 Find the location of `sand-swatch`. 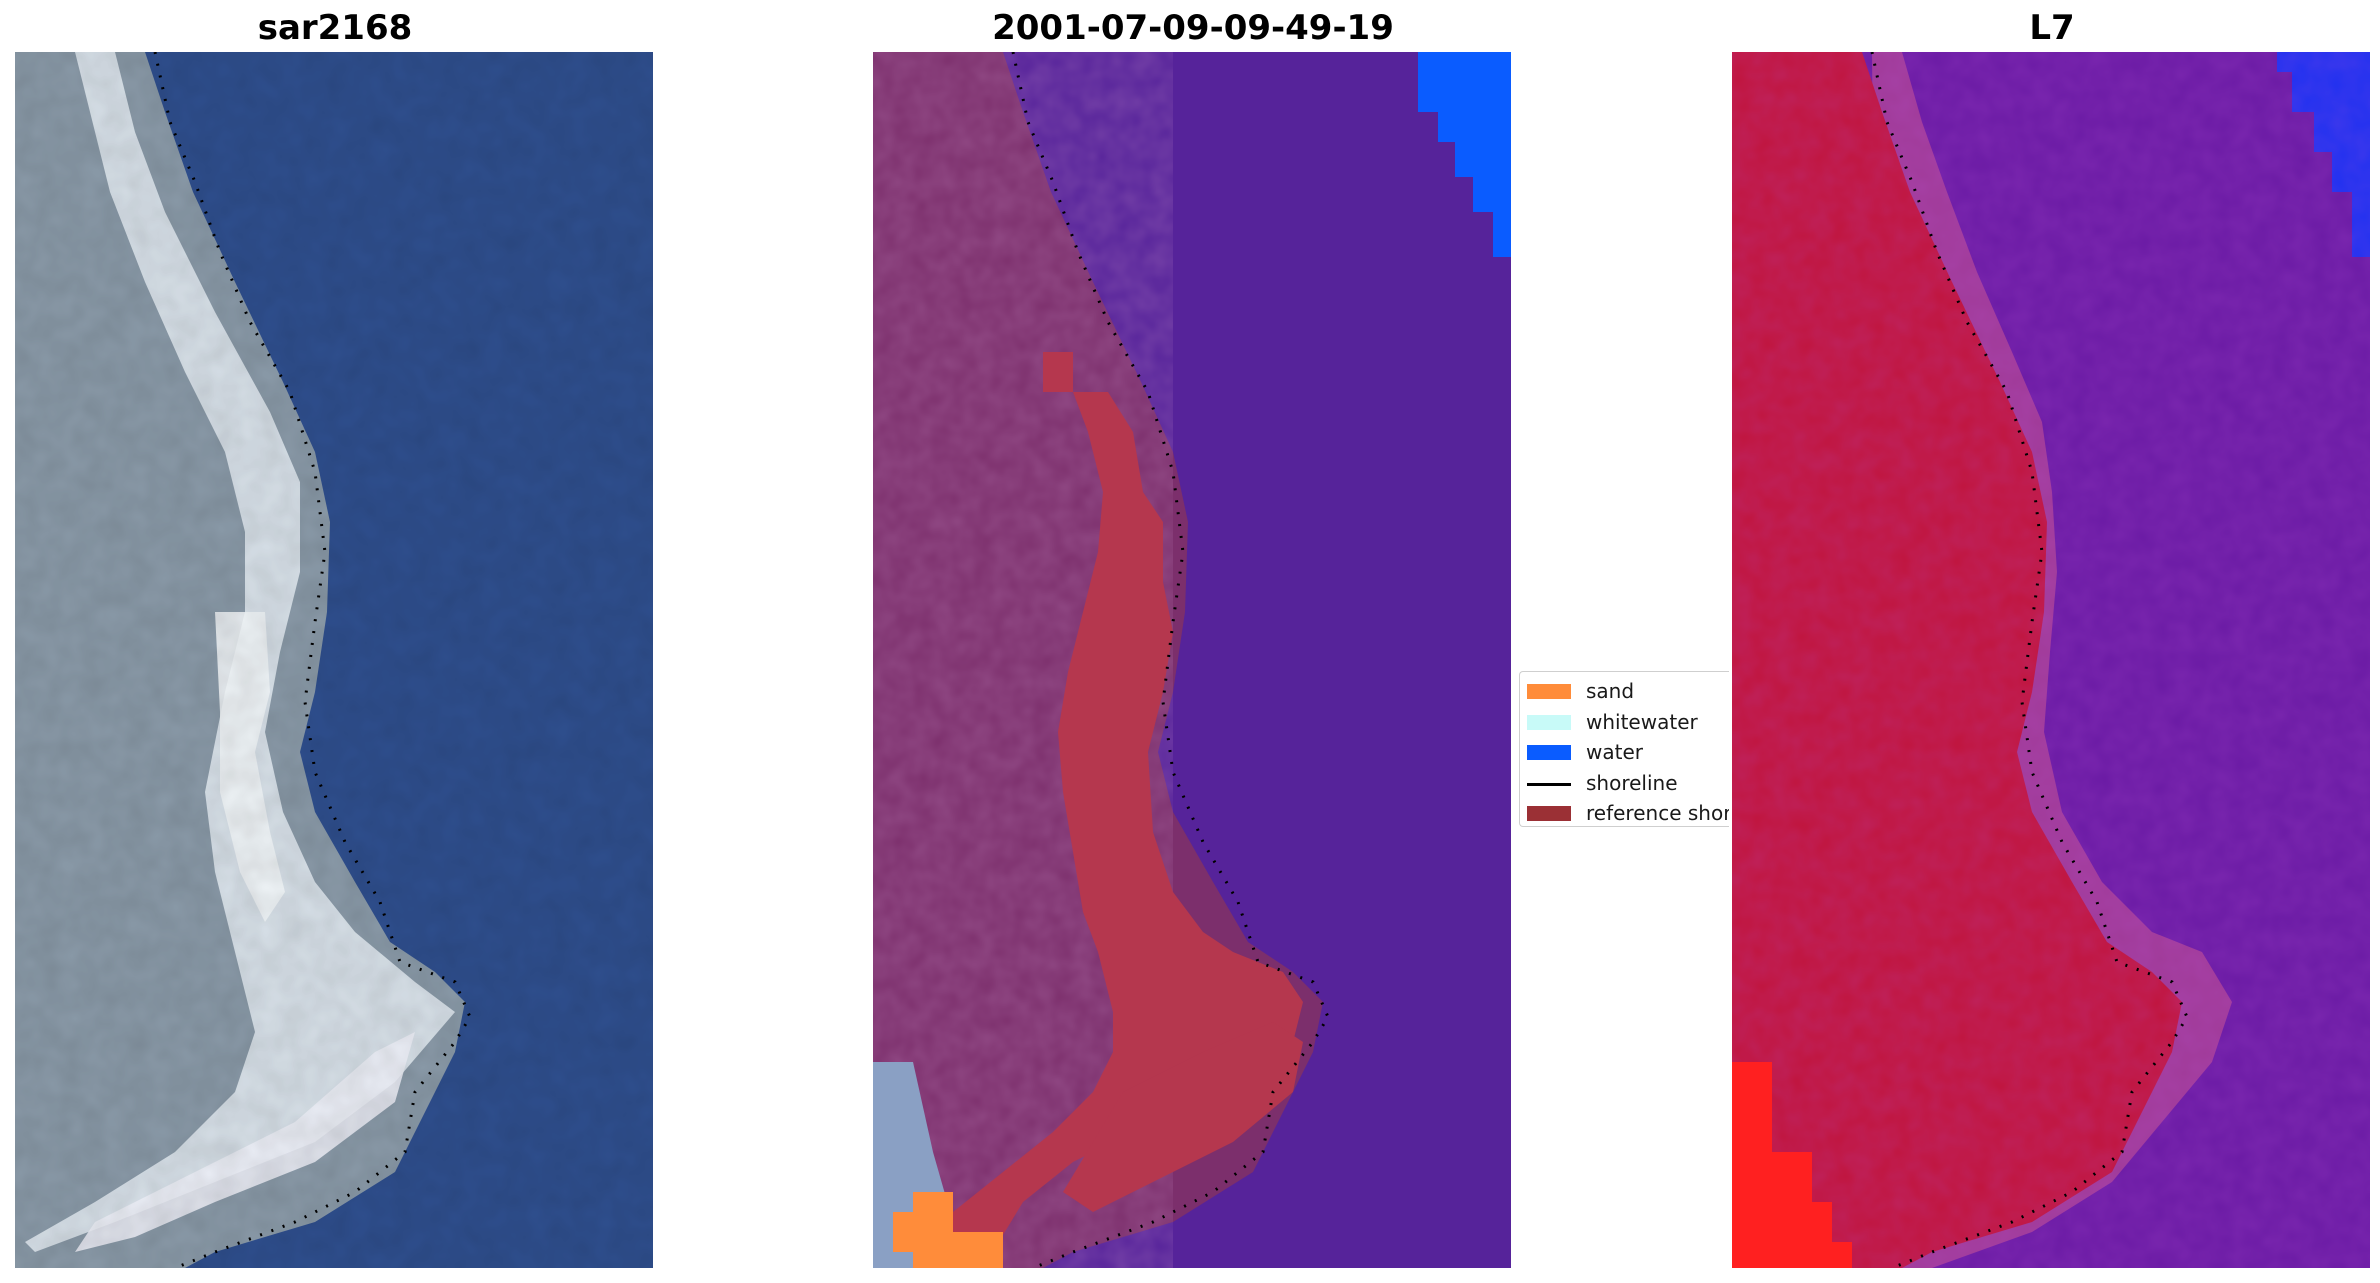

sand-swatch is located at coordinates (1549, 691).